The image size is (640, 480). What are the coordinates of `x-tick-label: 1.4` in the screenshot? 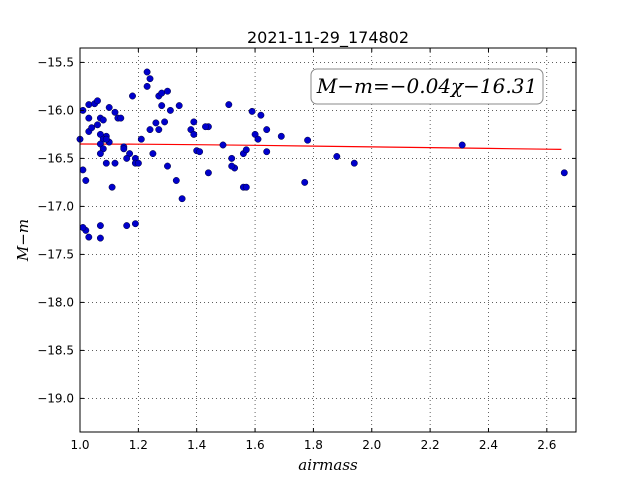 It's located at (196, 445).